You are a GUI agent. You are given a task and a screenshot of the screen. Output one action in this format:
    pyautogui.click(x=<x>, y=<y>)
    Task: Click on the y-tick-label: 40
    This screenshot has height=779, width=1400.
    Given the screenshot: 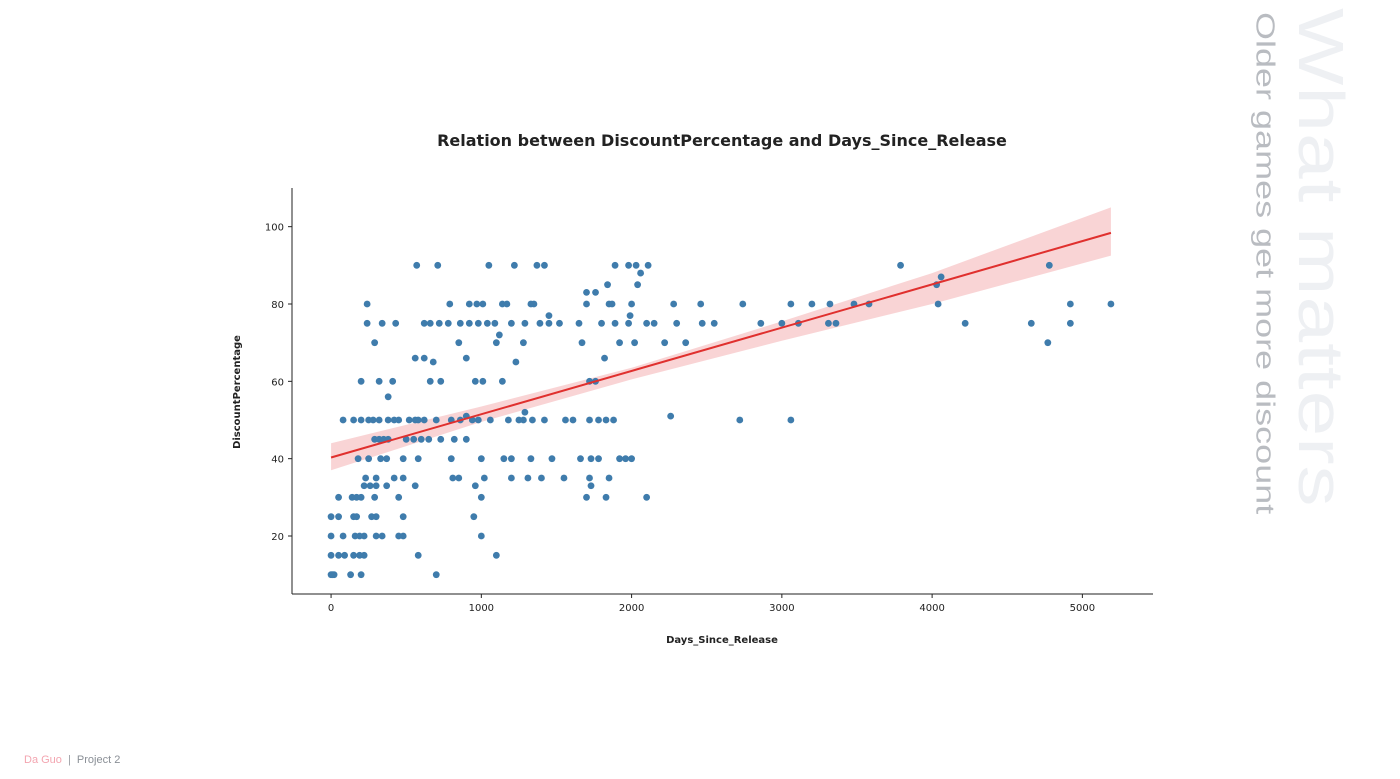 What is the action you would take?
    pyautogui.click(x=277, y=460)
    